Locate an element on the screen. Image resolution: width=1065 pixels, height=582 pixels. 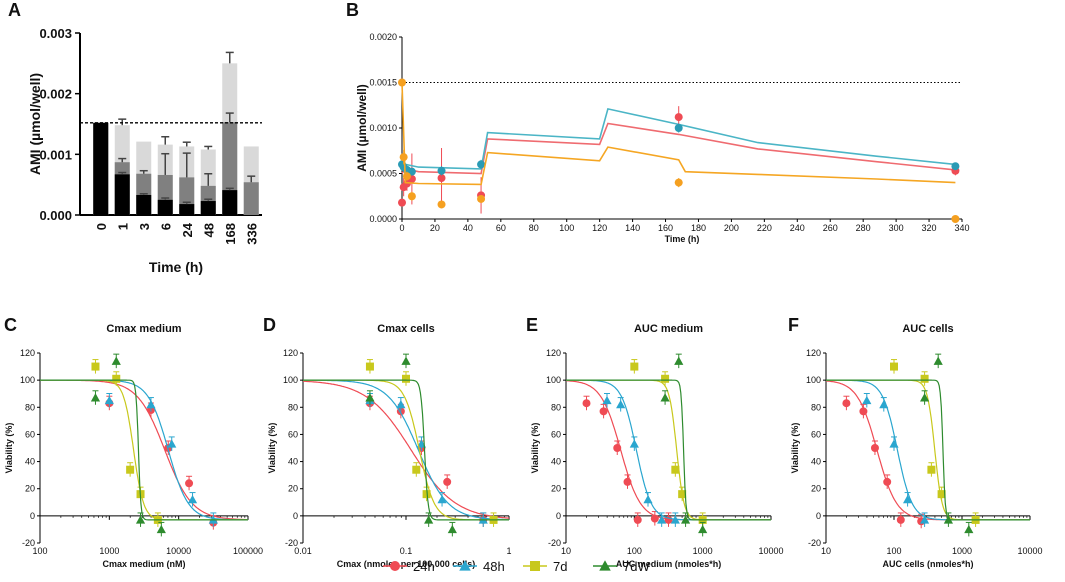
x-tick-label: 168 is located at coordinates (230, 234).